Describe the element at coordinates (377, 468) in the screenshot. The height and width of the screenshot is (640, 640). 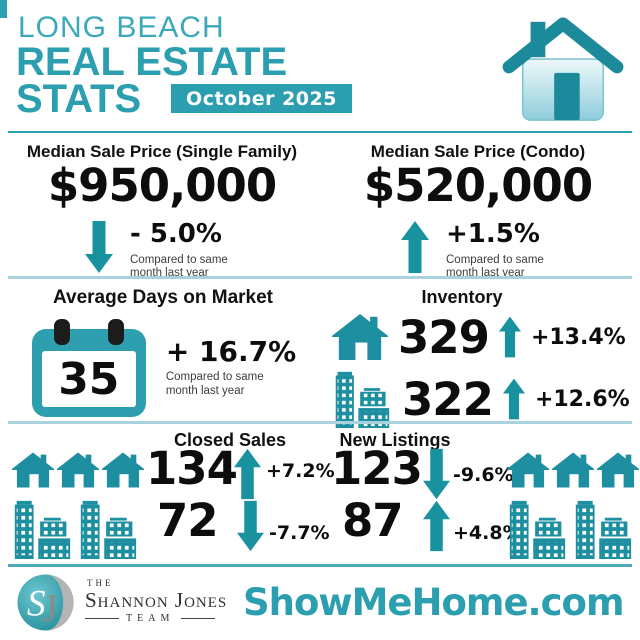
I see `new-listings-single-family-value: 123` at that location.